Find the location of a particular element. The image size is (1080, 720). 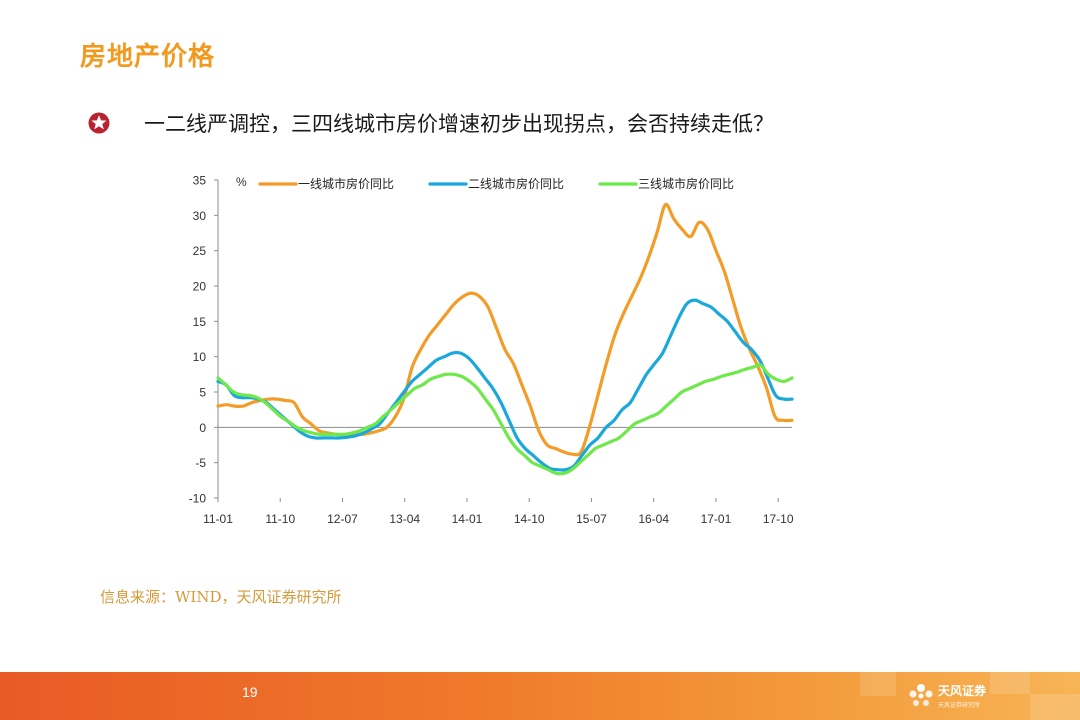

x-tick-label: 15-07 is located at coordinates (591, 519).